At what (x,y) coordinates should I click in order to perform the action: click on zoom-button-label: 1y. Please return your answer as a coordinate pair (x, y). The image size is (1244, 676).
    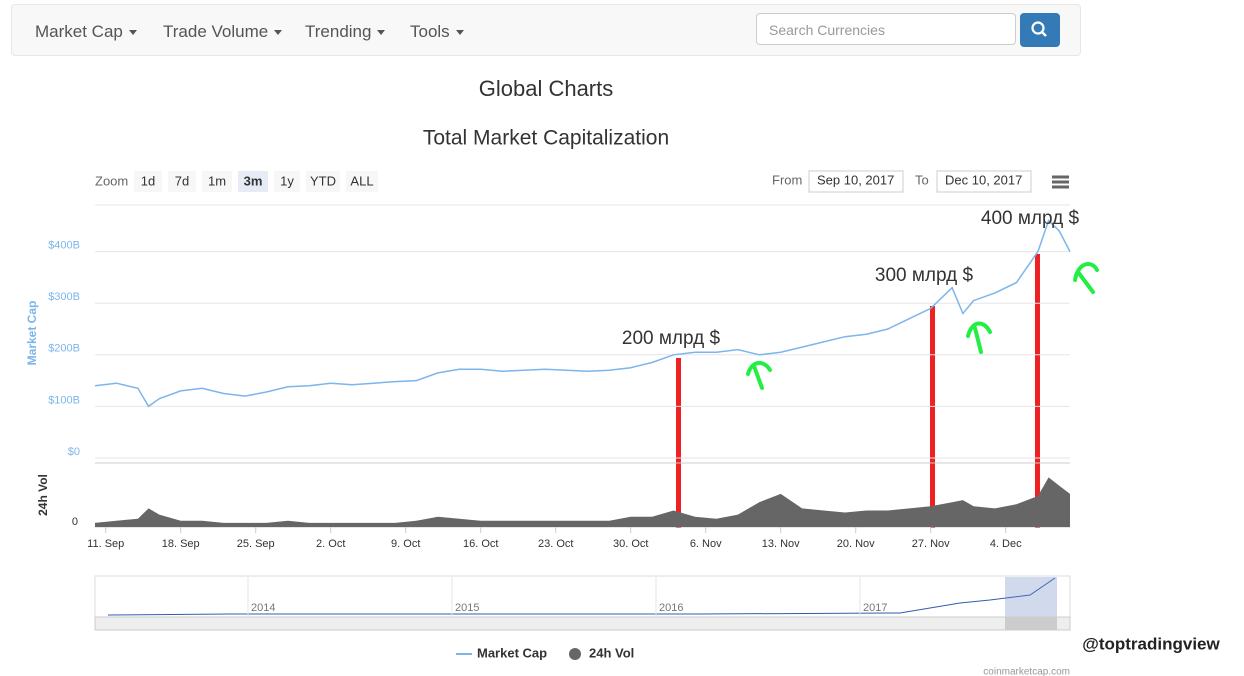
    Looking at the image, I should click on (287, 180).